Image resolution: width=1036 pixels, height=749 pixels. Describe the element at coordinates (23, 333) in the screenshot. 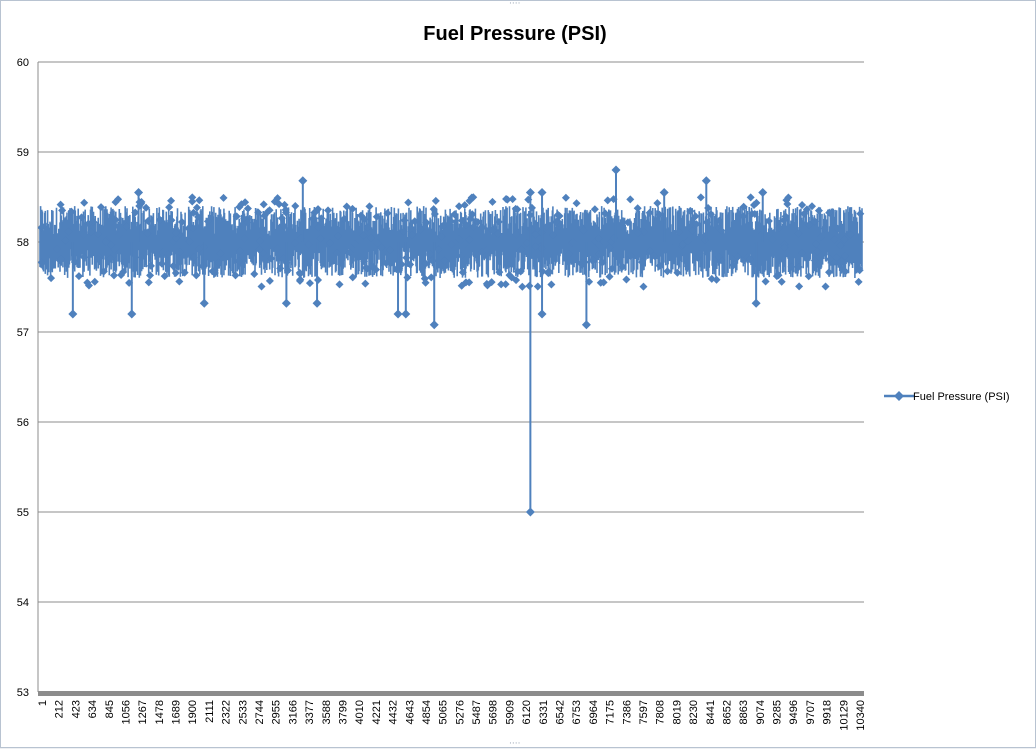

I see `y-tick-label-57: 57` at that location.